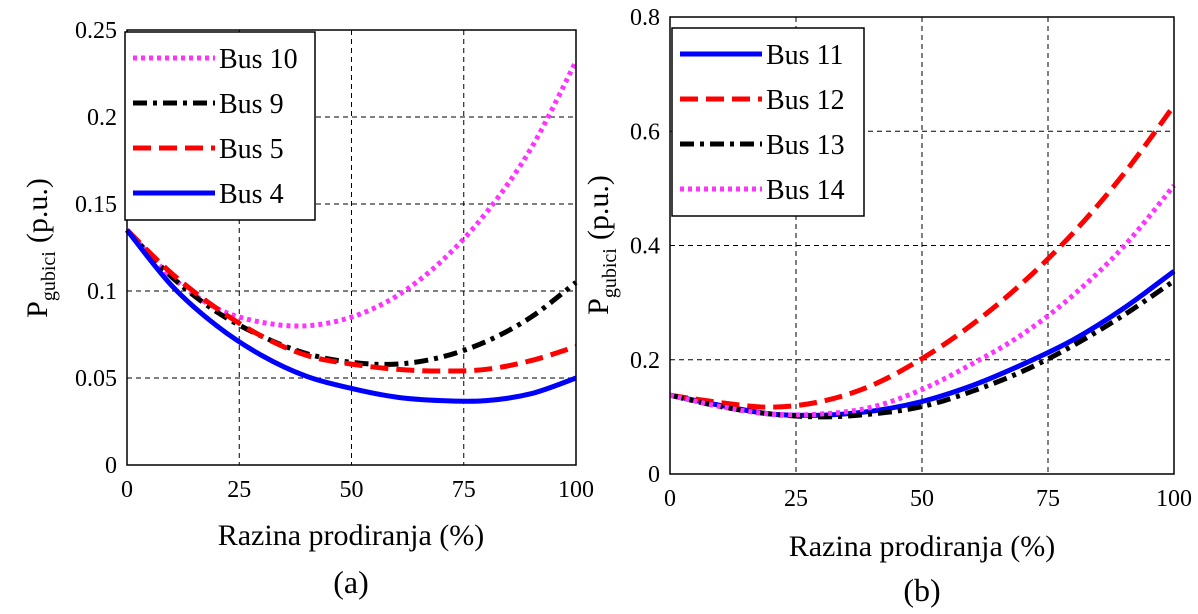 The width and height of the screenshot is (1198, 614). I want to click on y-axis-title-sub-b: gubici, so click(610, 273).